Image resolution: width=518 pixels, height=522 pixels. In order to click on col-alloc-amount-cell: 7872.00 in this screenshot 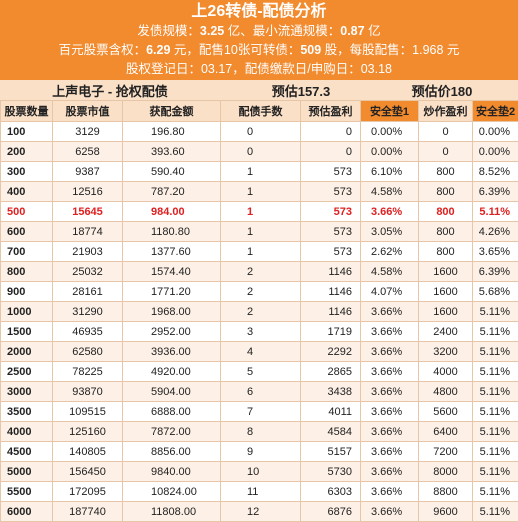, I will do `click(172, 432)`.